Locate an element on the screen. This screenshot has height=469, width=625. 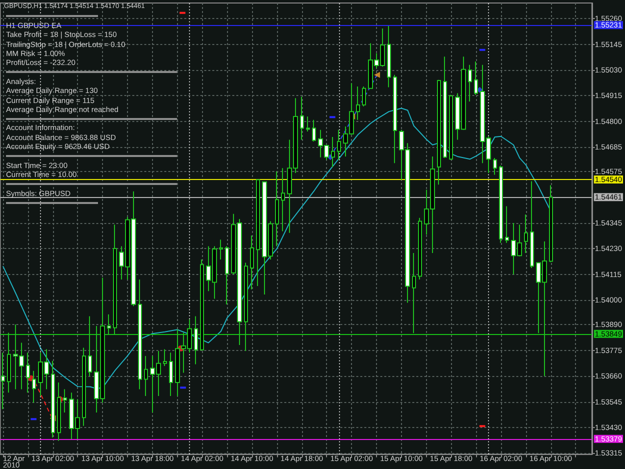
point is located at coordinates (377, 75).